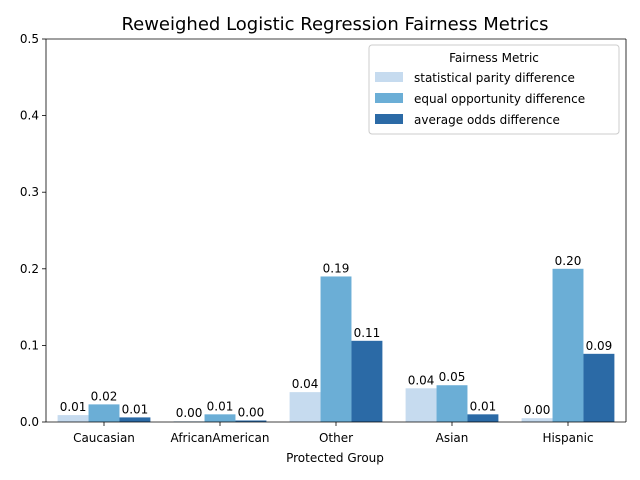 This screenshot has height=480, width=640. I want to click on x-tick-label: AfricanAmerican, so click(220, 438).